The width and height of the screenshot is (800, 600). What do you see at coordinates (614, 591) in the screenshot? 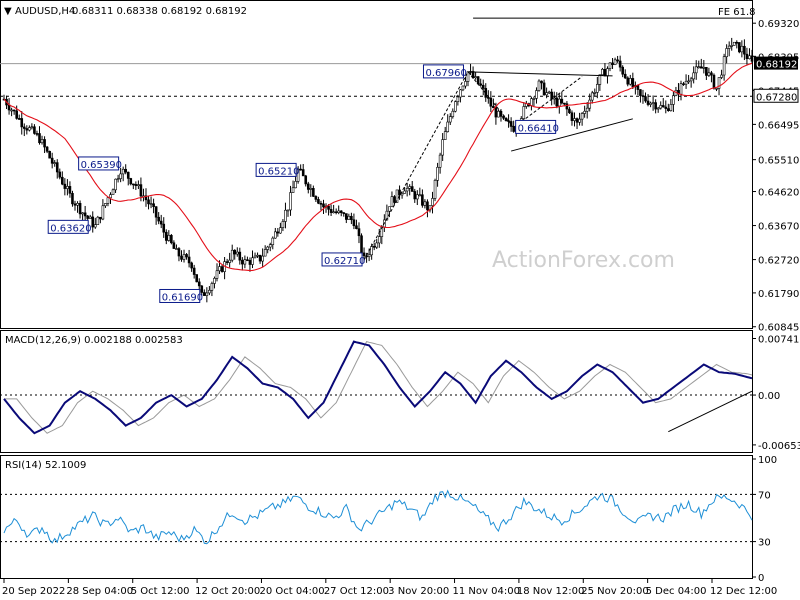
I see `x-tick-label: 25 Nov 20:00` at bounding box center [614, 591].